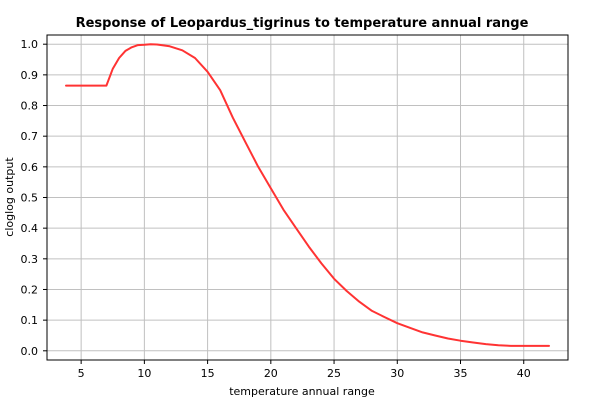  I want to click on x-tick-label: 40, so click(524, 373).